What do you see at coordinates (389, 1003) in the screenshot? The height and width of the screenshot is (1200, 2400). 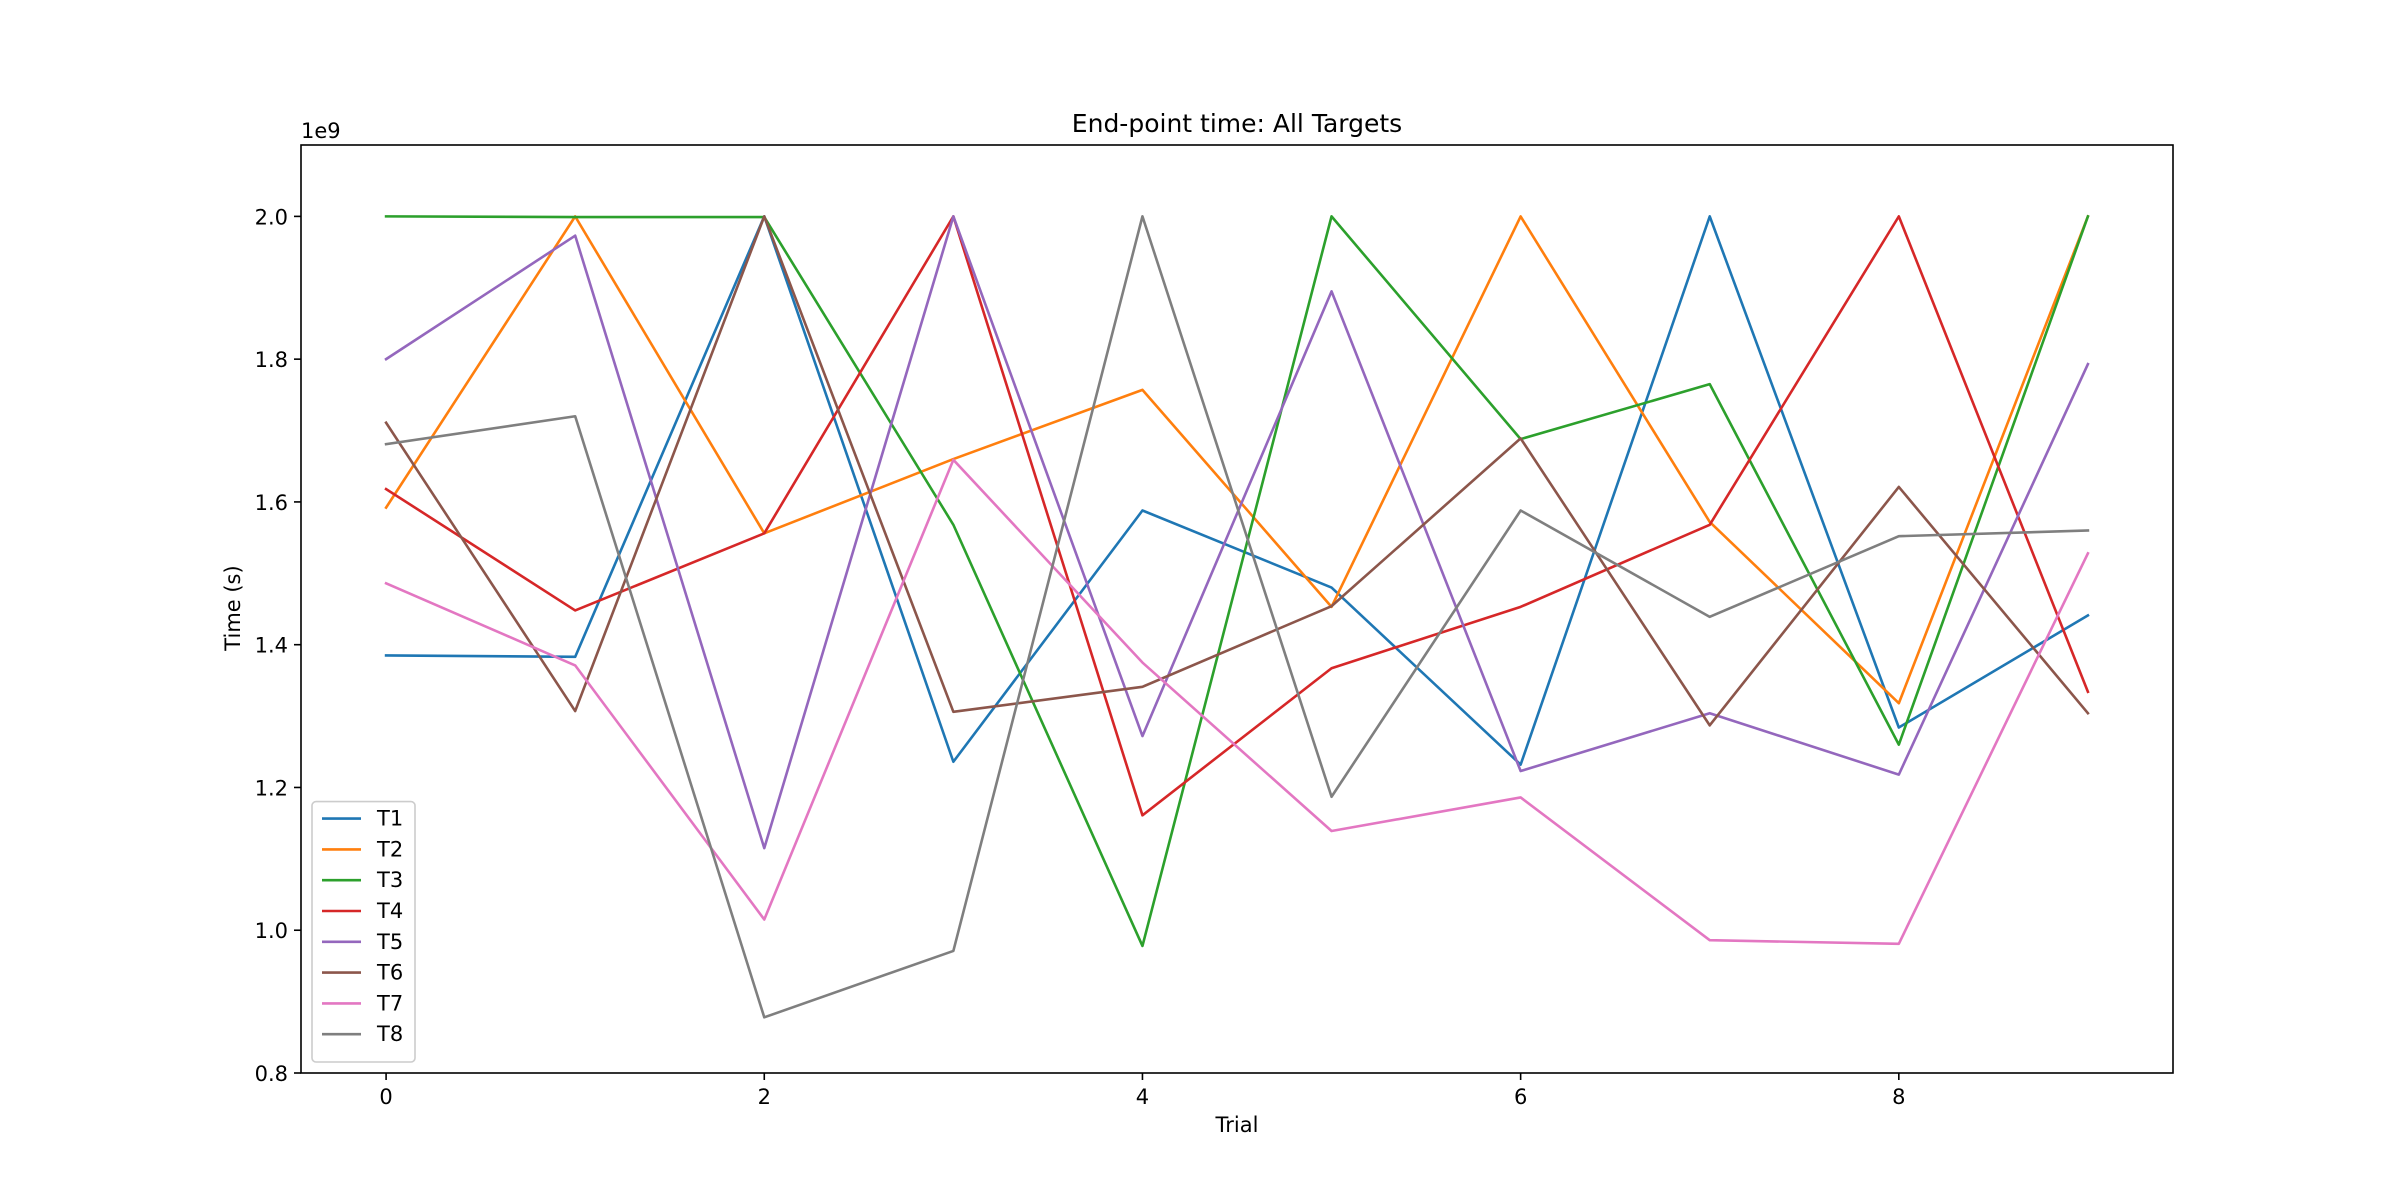 I see `legend-label: T7` at bounding box center [389, 1003].